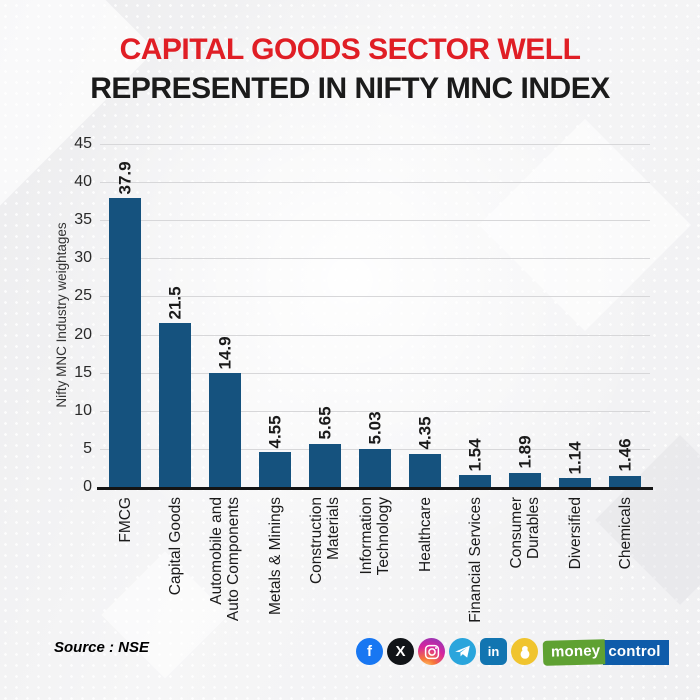  I want to click on bar-value-label: 14.9, so click(224, 353).